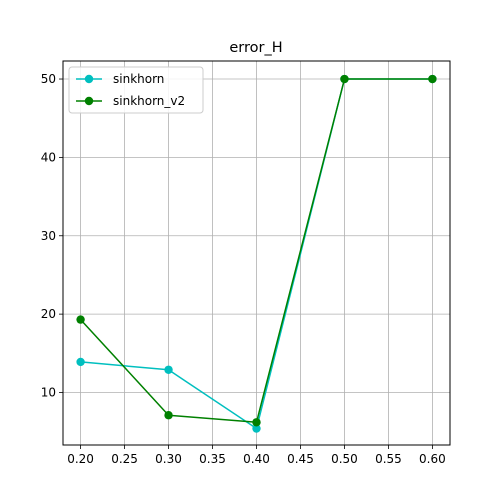 Image resolution: width=500 pixels, height=500 pixels. I want to click on legend-box, so click(136, 90).